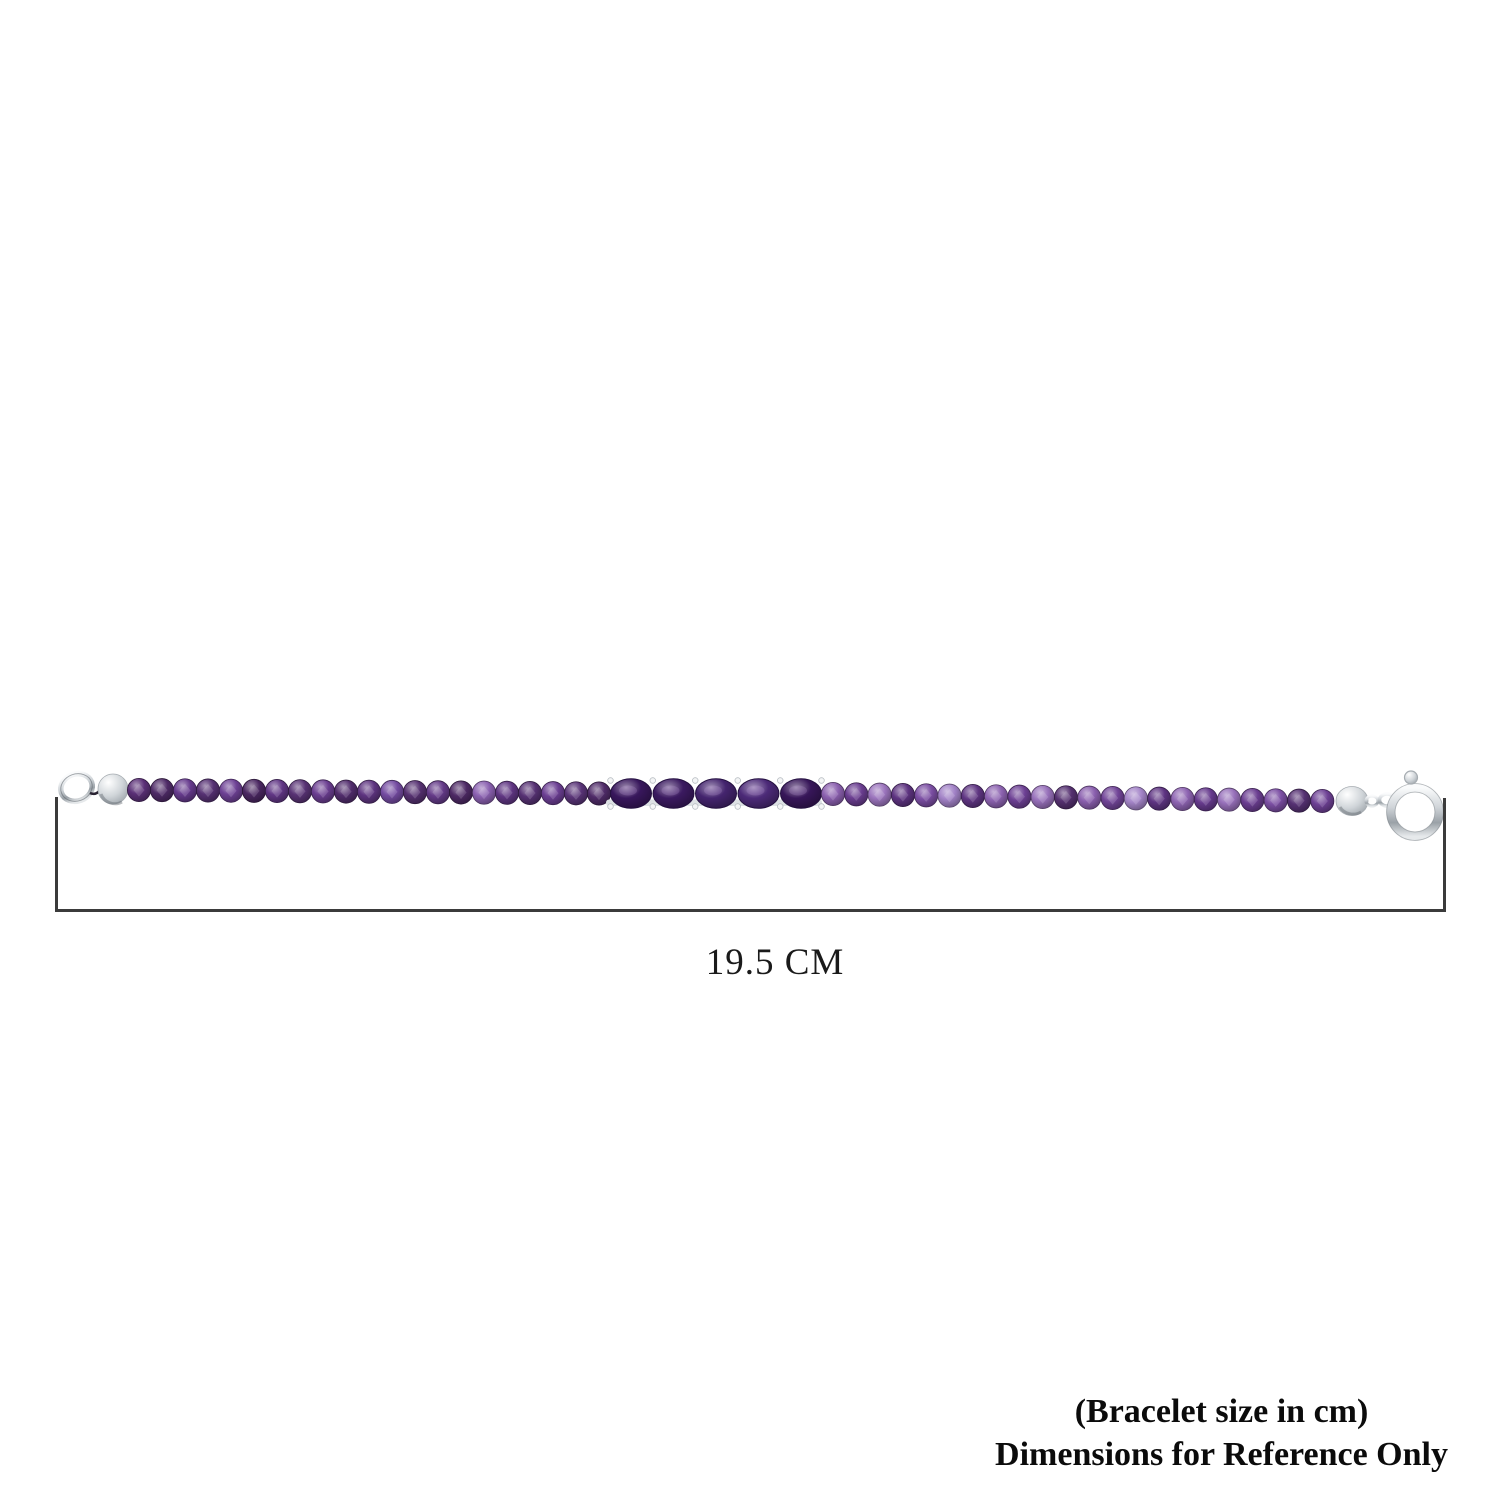  I want to click on bracket-bottom-line, so click(750, 910).